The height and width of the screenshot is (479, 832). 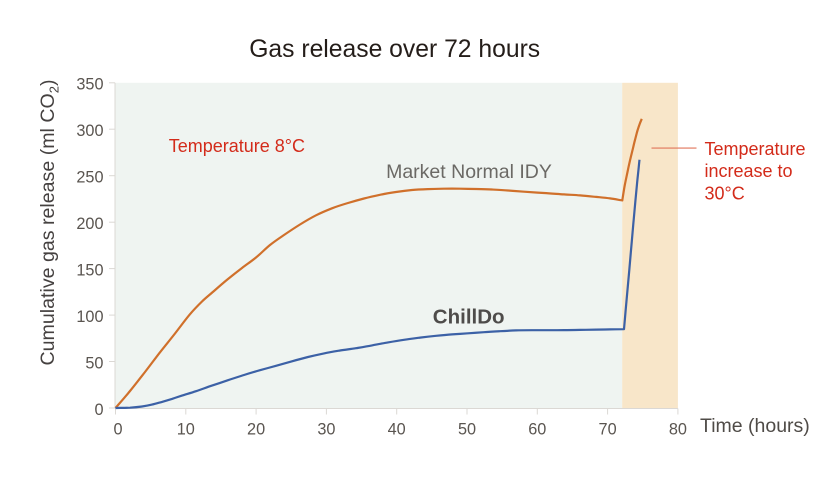 What do you see at coordinates (608, 430) in the screenshot?
I see `svg-text: 70` at bounding box center [608, 430].